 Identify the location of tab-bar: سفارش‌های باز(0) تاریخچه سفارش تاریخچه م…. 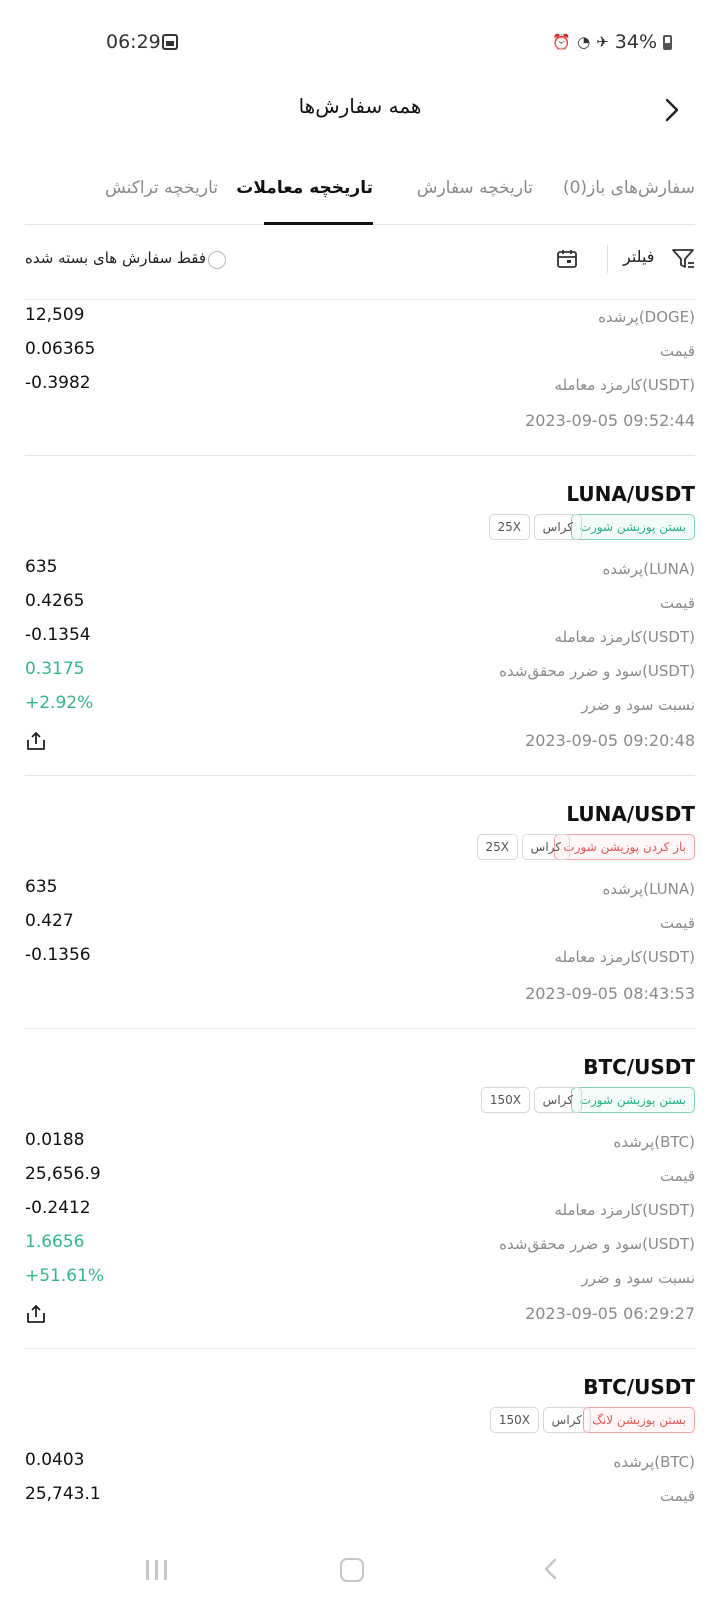
(360, 197).